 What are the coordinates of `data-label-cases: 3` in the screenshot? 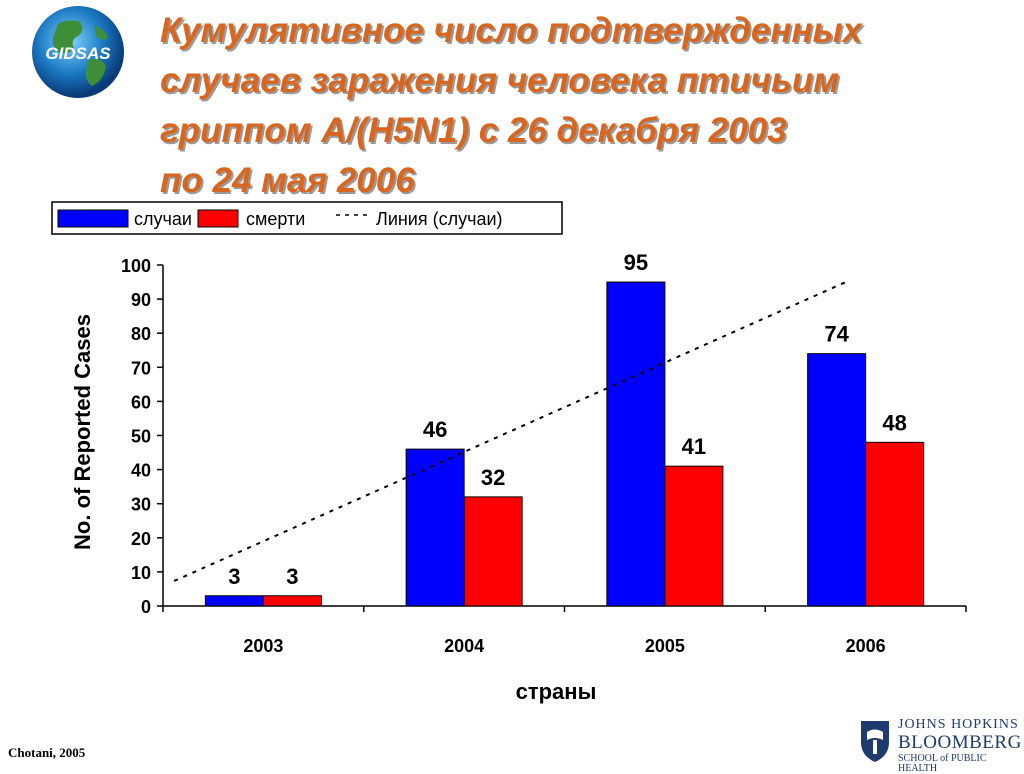 It's located at (234, 576).